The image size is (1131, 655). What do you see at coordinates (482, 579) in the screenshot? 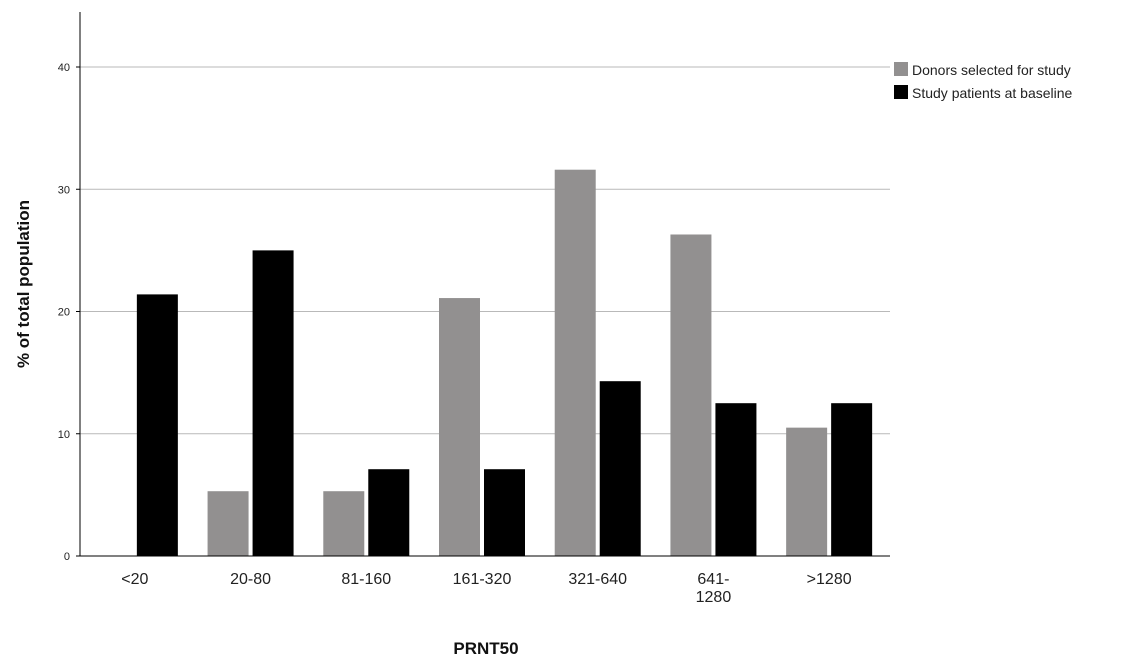
I see `x-tick-label: 161-320` at bounding box center [482, 579].